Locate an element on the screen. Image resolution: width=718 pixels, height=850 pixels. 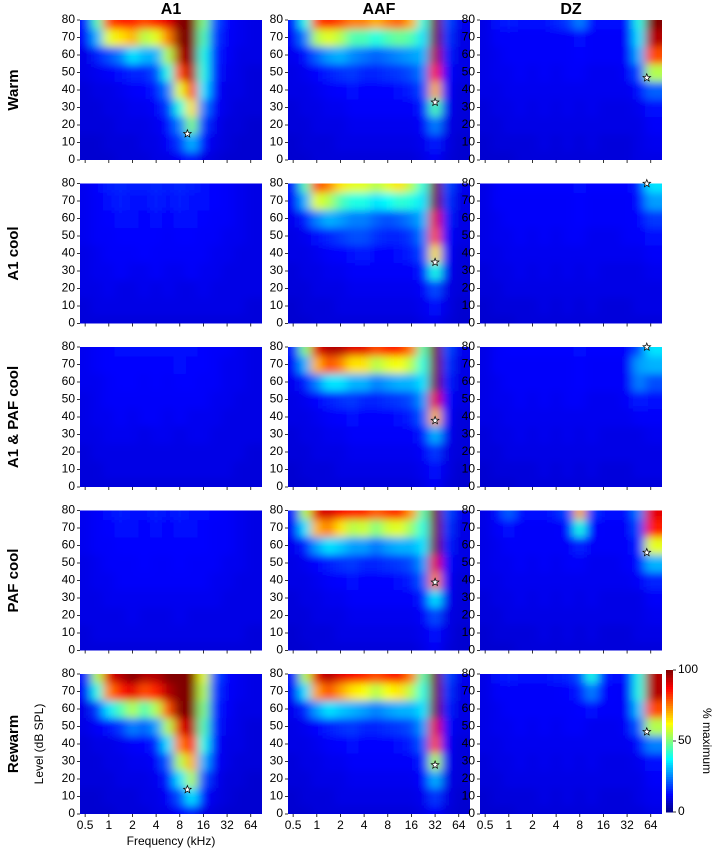
y-tick-label: 0 is located at coordinates (279, 486).